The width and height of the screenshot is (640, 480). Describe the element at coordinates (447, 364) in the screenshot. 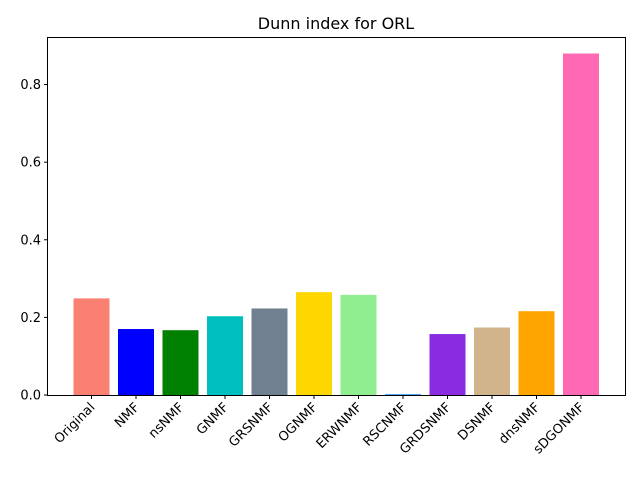

I see `bar-grdsnmf` at that location.